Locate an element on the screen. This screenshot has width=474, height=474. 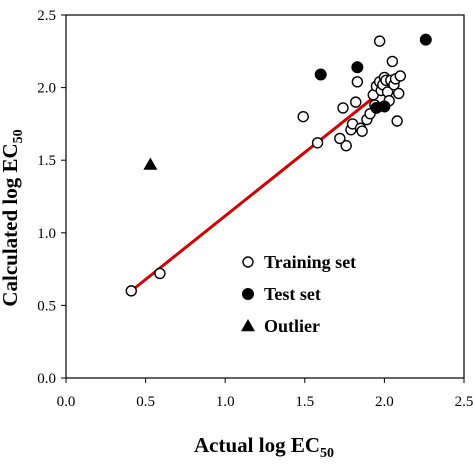
y-tick-label: 2.5 is located at coordinates (46, 16).